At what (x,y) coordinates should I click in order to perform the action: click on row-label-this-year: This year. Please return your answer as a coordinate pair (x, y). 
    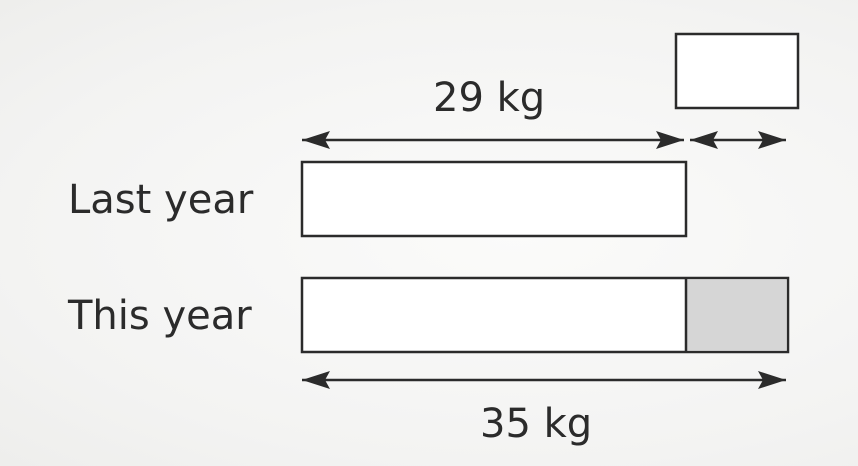
    Looking at the image, I should click on (160, 316).